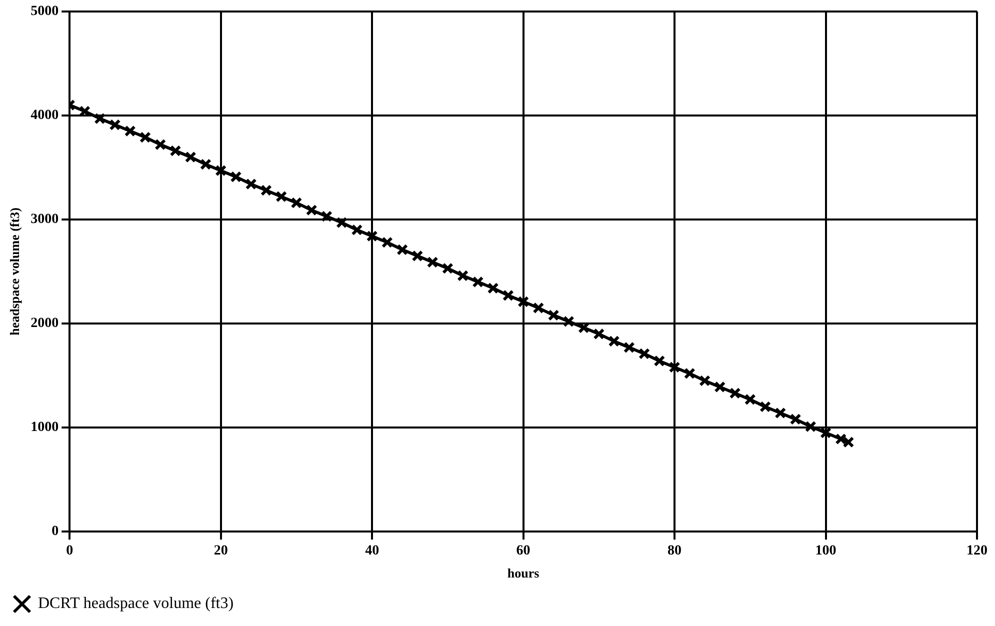  I want to click on x-tick-label: 0, so click(70, 551).